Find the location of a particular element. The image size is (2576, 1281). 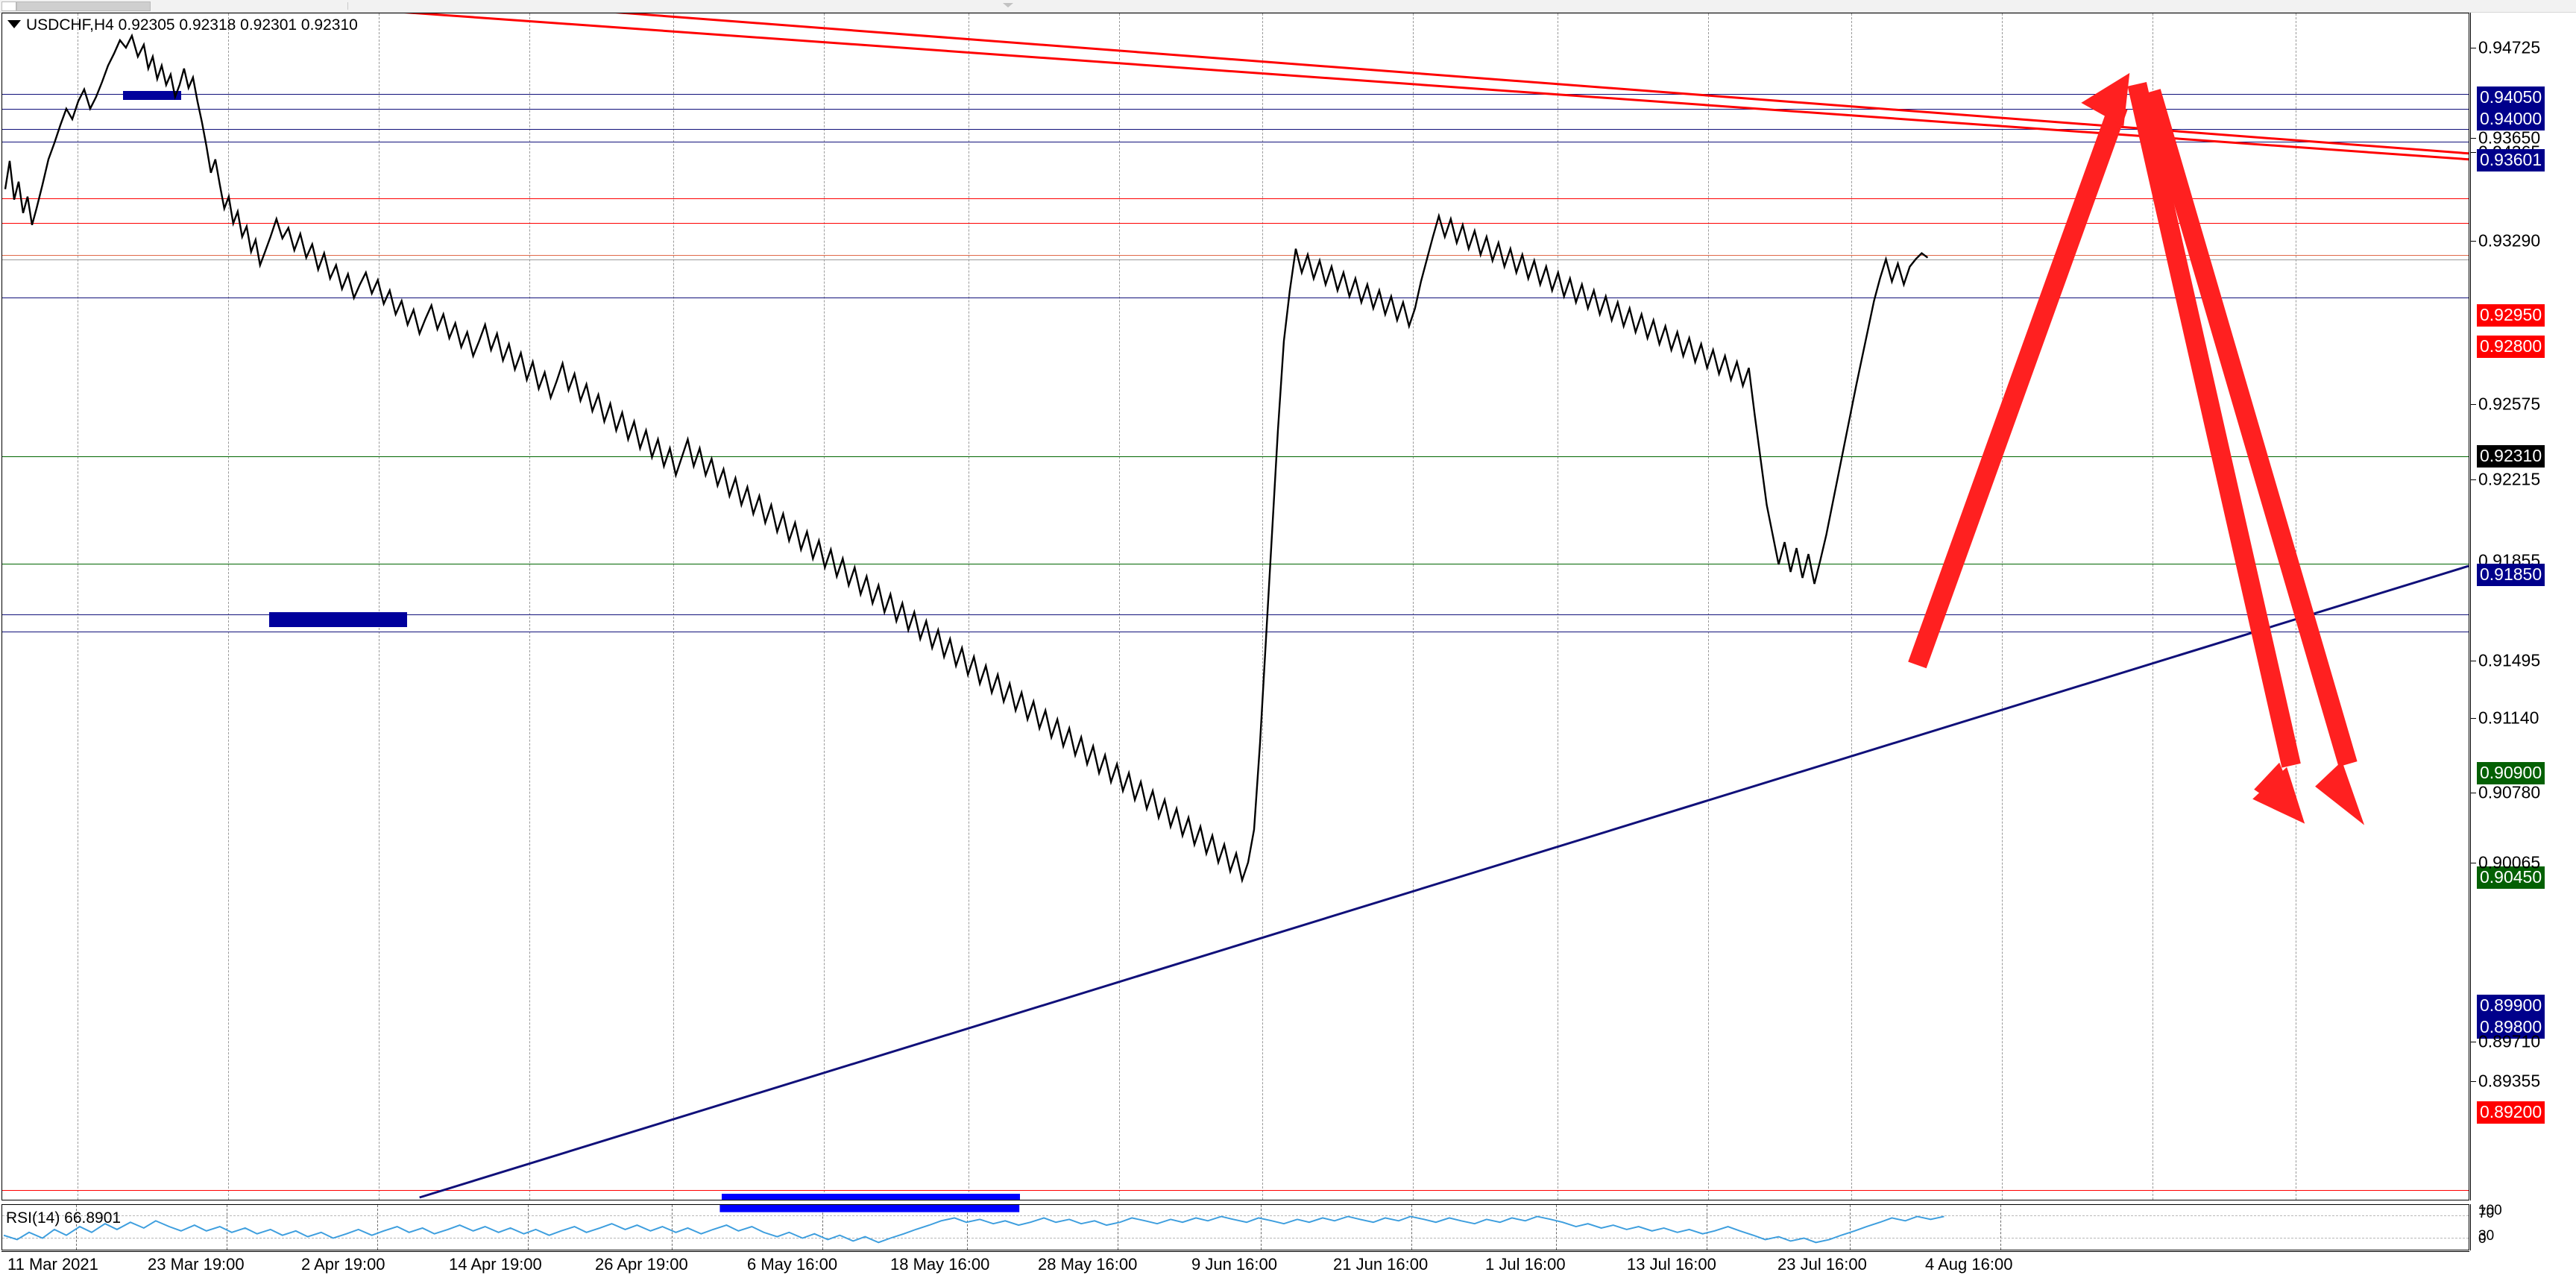

arrow-up-annotation is located at coordinates (2019, 370).